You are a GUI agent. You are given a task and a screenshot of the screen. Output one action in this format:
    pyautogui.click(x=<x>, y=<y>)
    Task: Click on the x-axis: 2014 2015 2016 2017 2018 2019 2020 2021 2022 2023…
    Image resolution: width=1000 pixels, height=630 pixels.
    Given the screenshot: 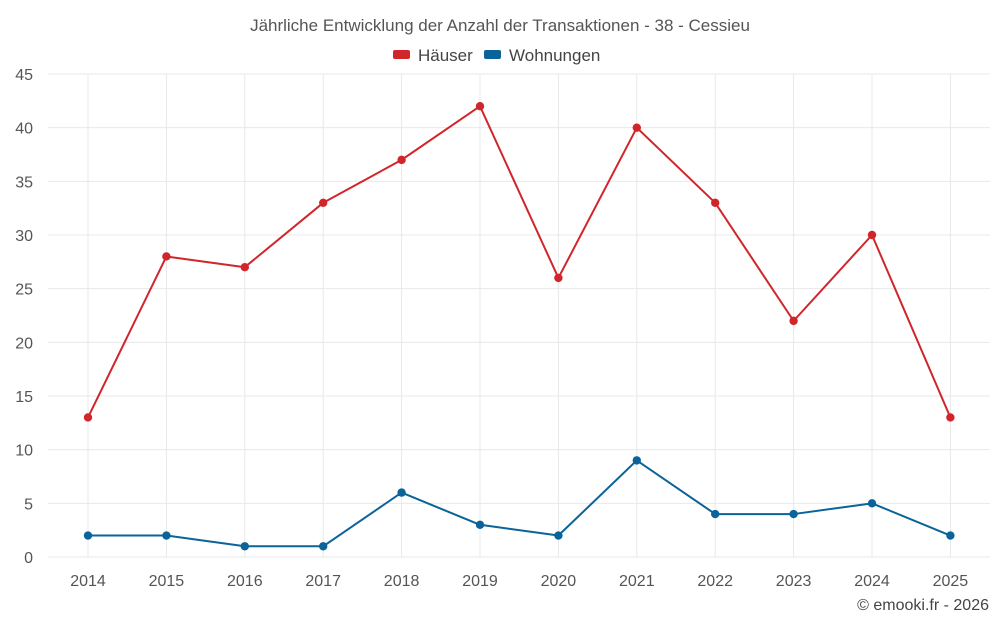 What is the action you would take?
    pyautogui.click(x=519, y=581)
    